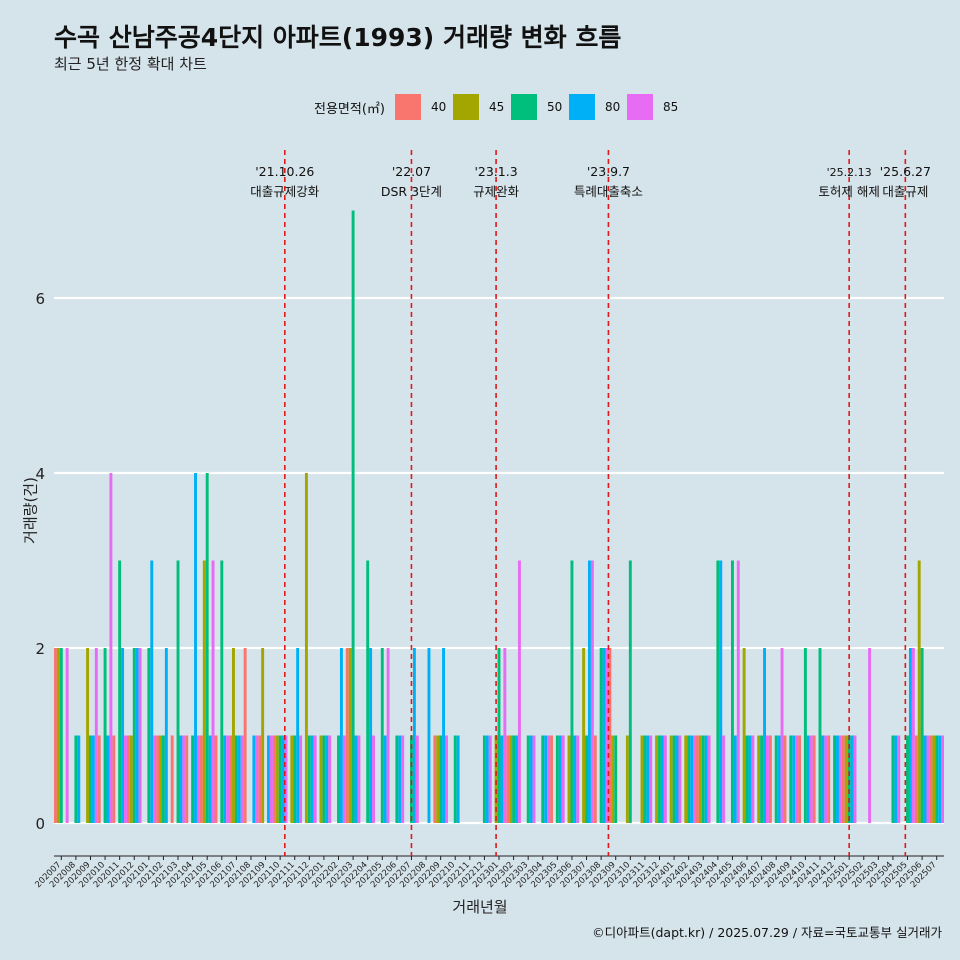 This screenshot has width=960, height=960. What do you see at coordinates (496, 191) in the screenshot?
I see `event-label: 규제완화` at bounding box center [496, 191].